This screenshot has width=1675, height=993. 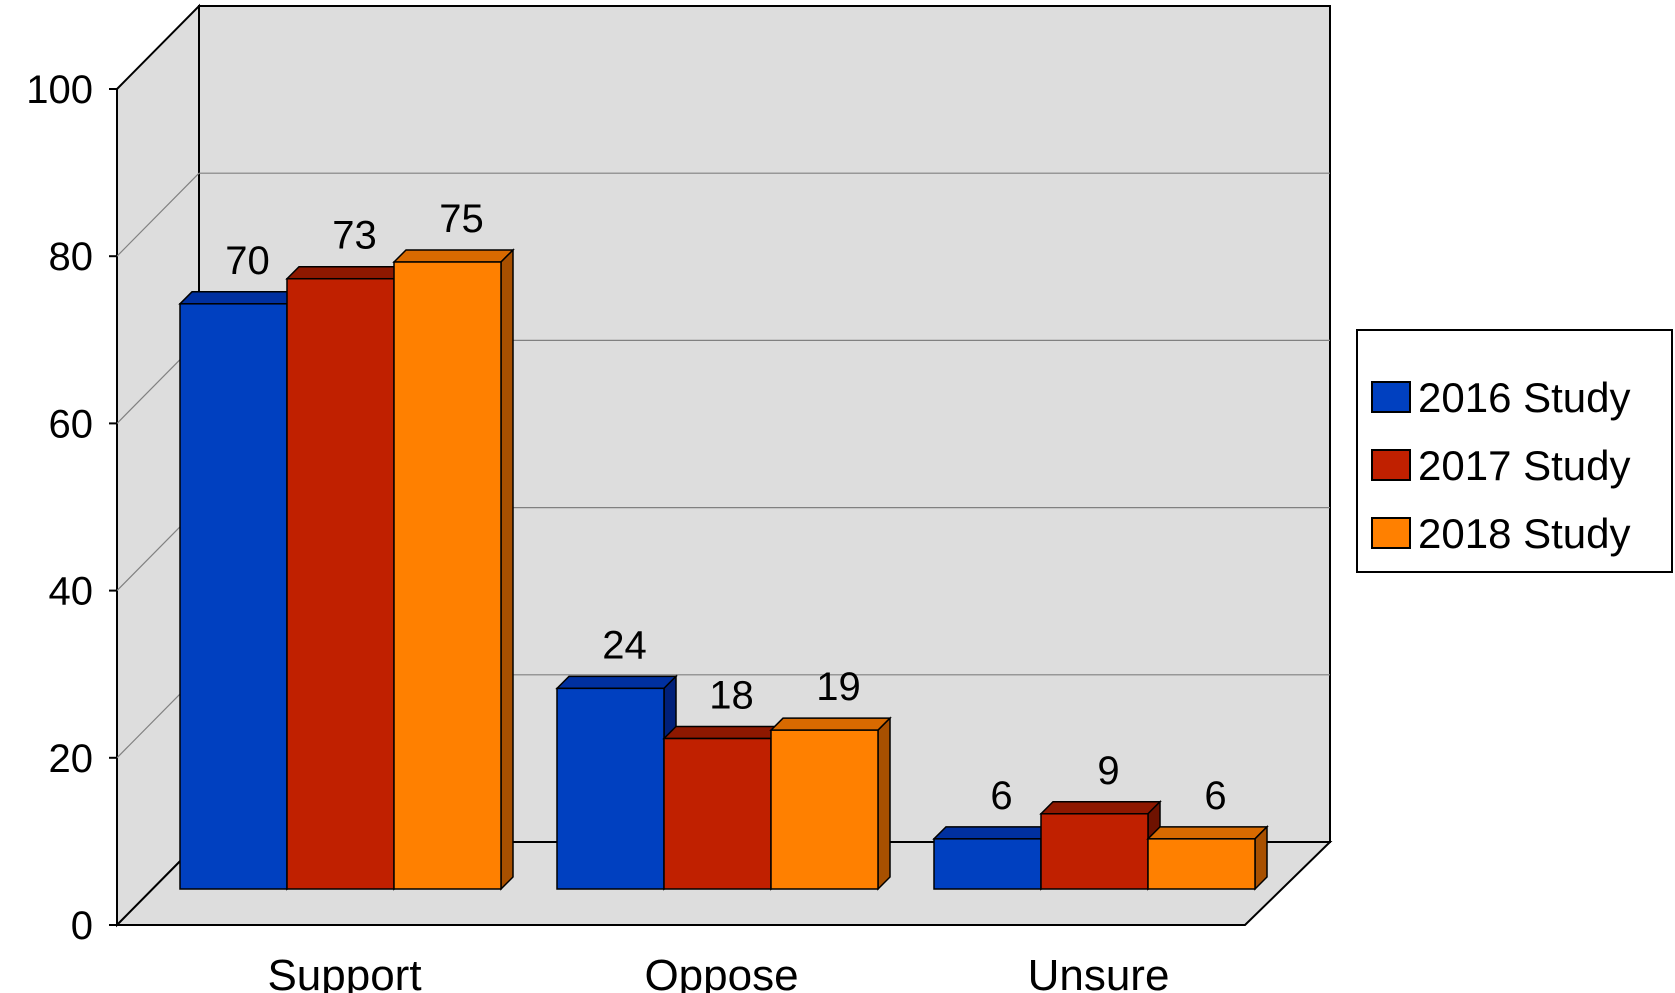 I want to click on data-label: 75, so click(x=461, y=219).